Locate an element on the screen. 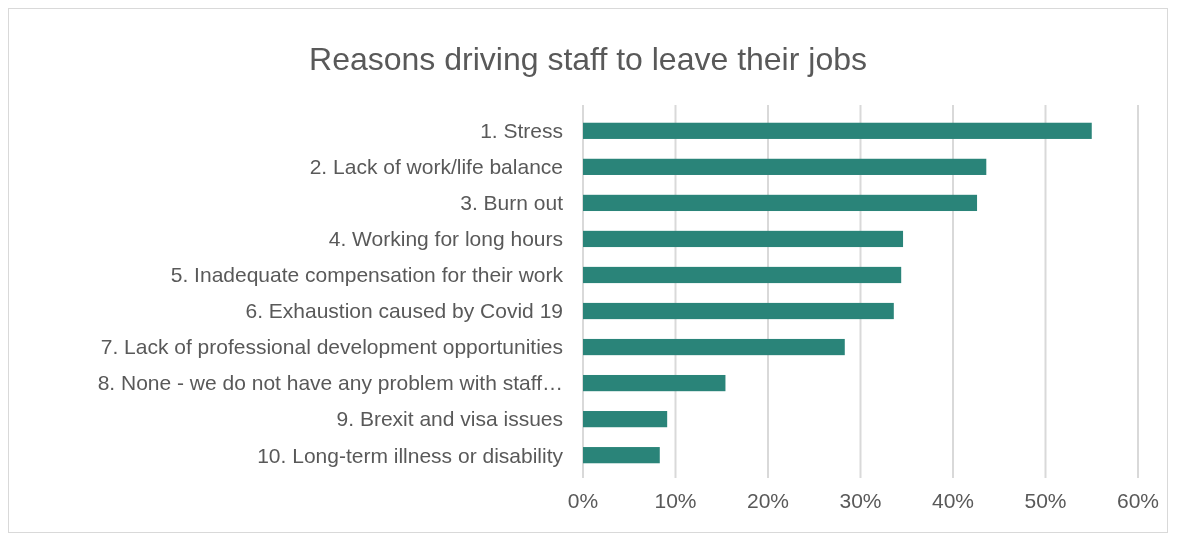  x-tick-label: 30% is located at coordinates (860, 500).